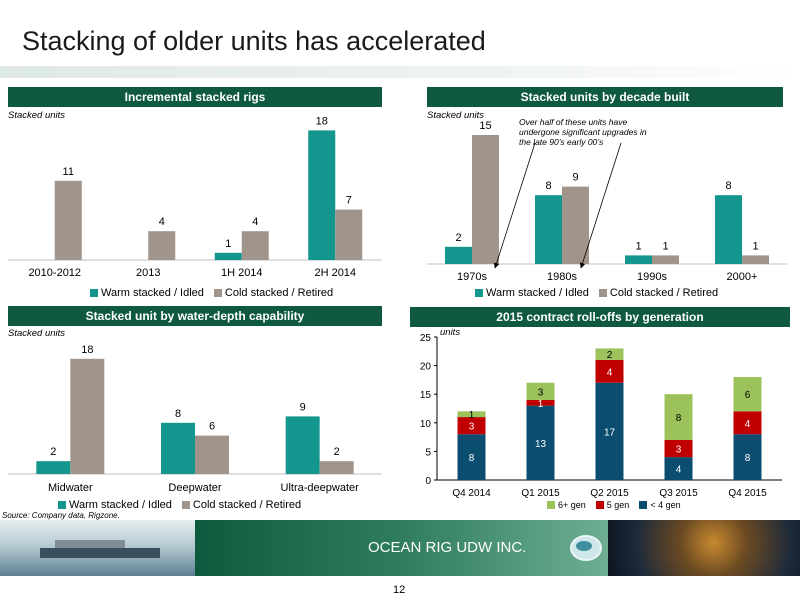 This screenshot has height=600, width=800. I want to click on chart-incremental-stacked-rigs: 11 2010-2012 4 2013 1 4 1H 2014 18 7 2H 2014, so click(195, 197).